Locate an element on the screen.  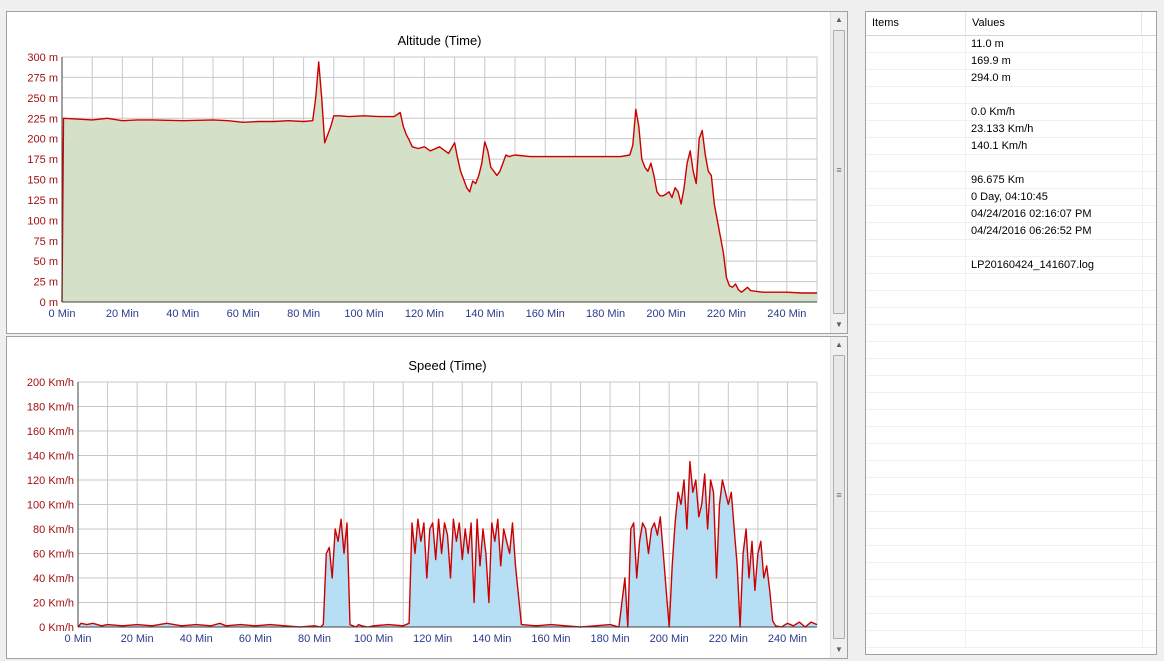
table-header: Items Values is located at coordinates (1011, 24).